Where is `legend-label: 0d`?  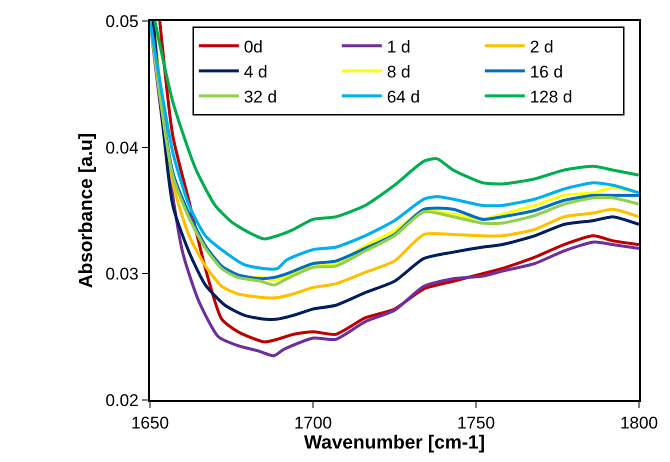
legend-label: 0d is located at coordinates (253, 46).